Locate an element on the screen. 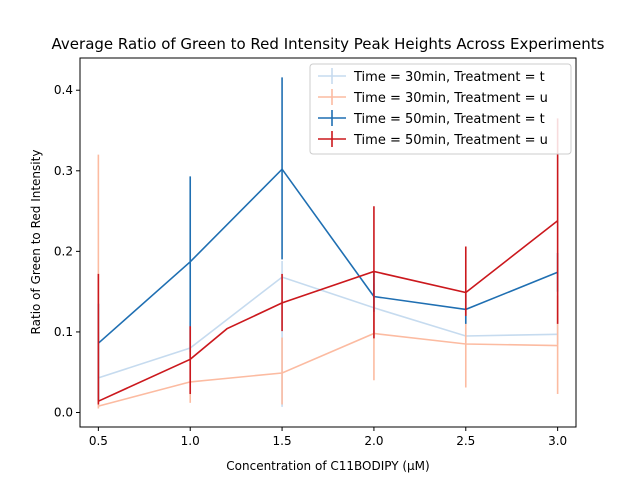 Image resolution: width=640 pixels, height=480 pixels. legend-item: Time = 50min, Treatment = t is located at coordinates (431, 118).